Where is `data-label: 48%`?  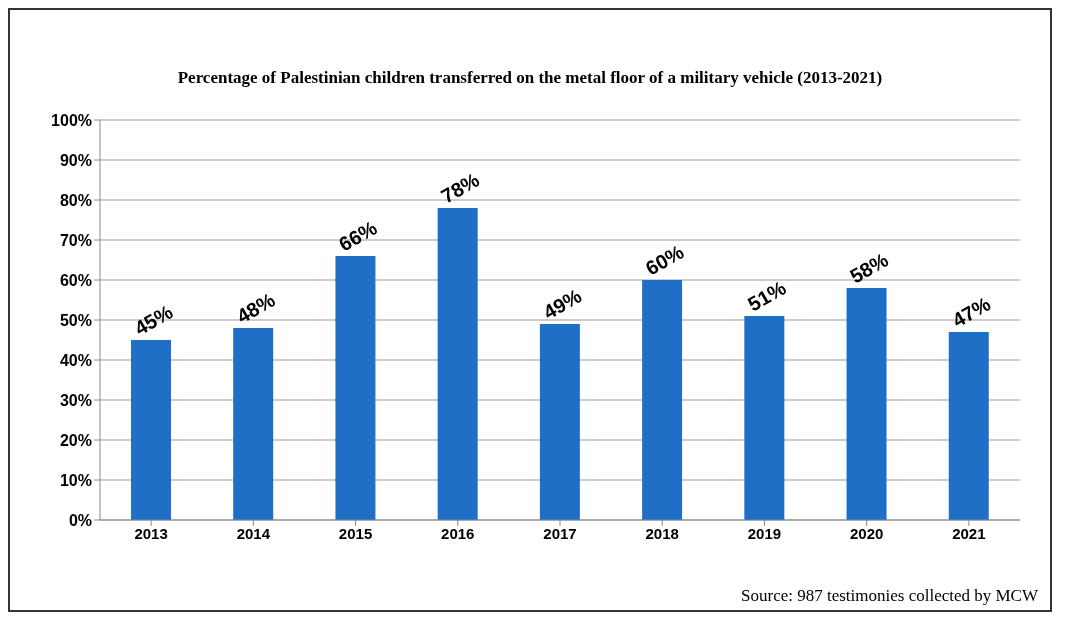 data-label: 48% is located at coordinates (255, 308).